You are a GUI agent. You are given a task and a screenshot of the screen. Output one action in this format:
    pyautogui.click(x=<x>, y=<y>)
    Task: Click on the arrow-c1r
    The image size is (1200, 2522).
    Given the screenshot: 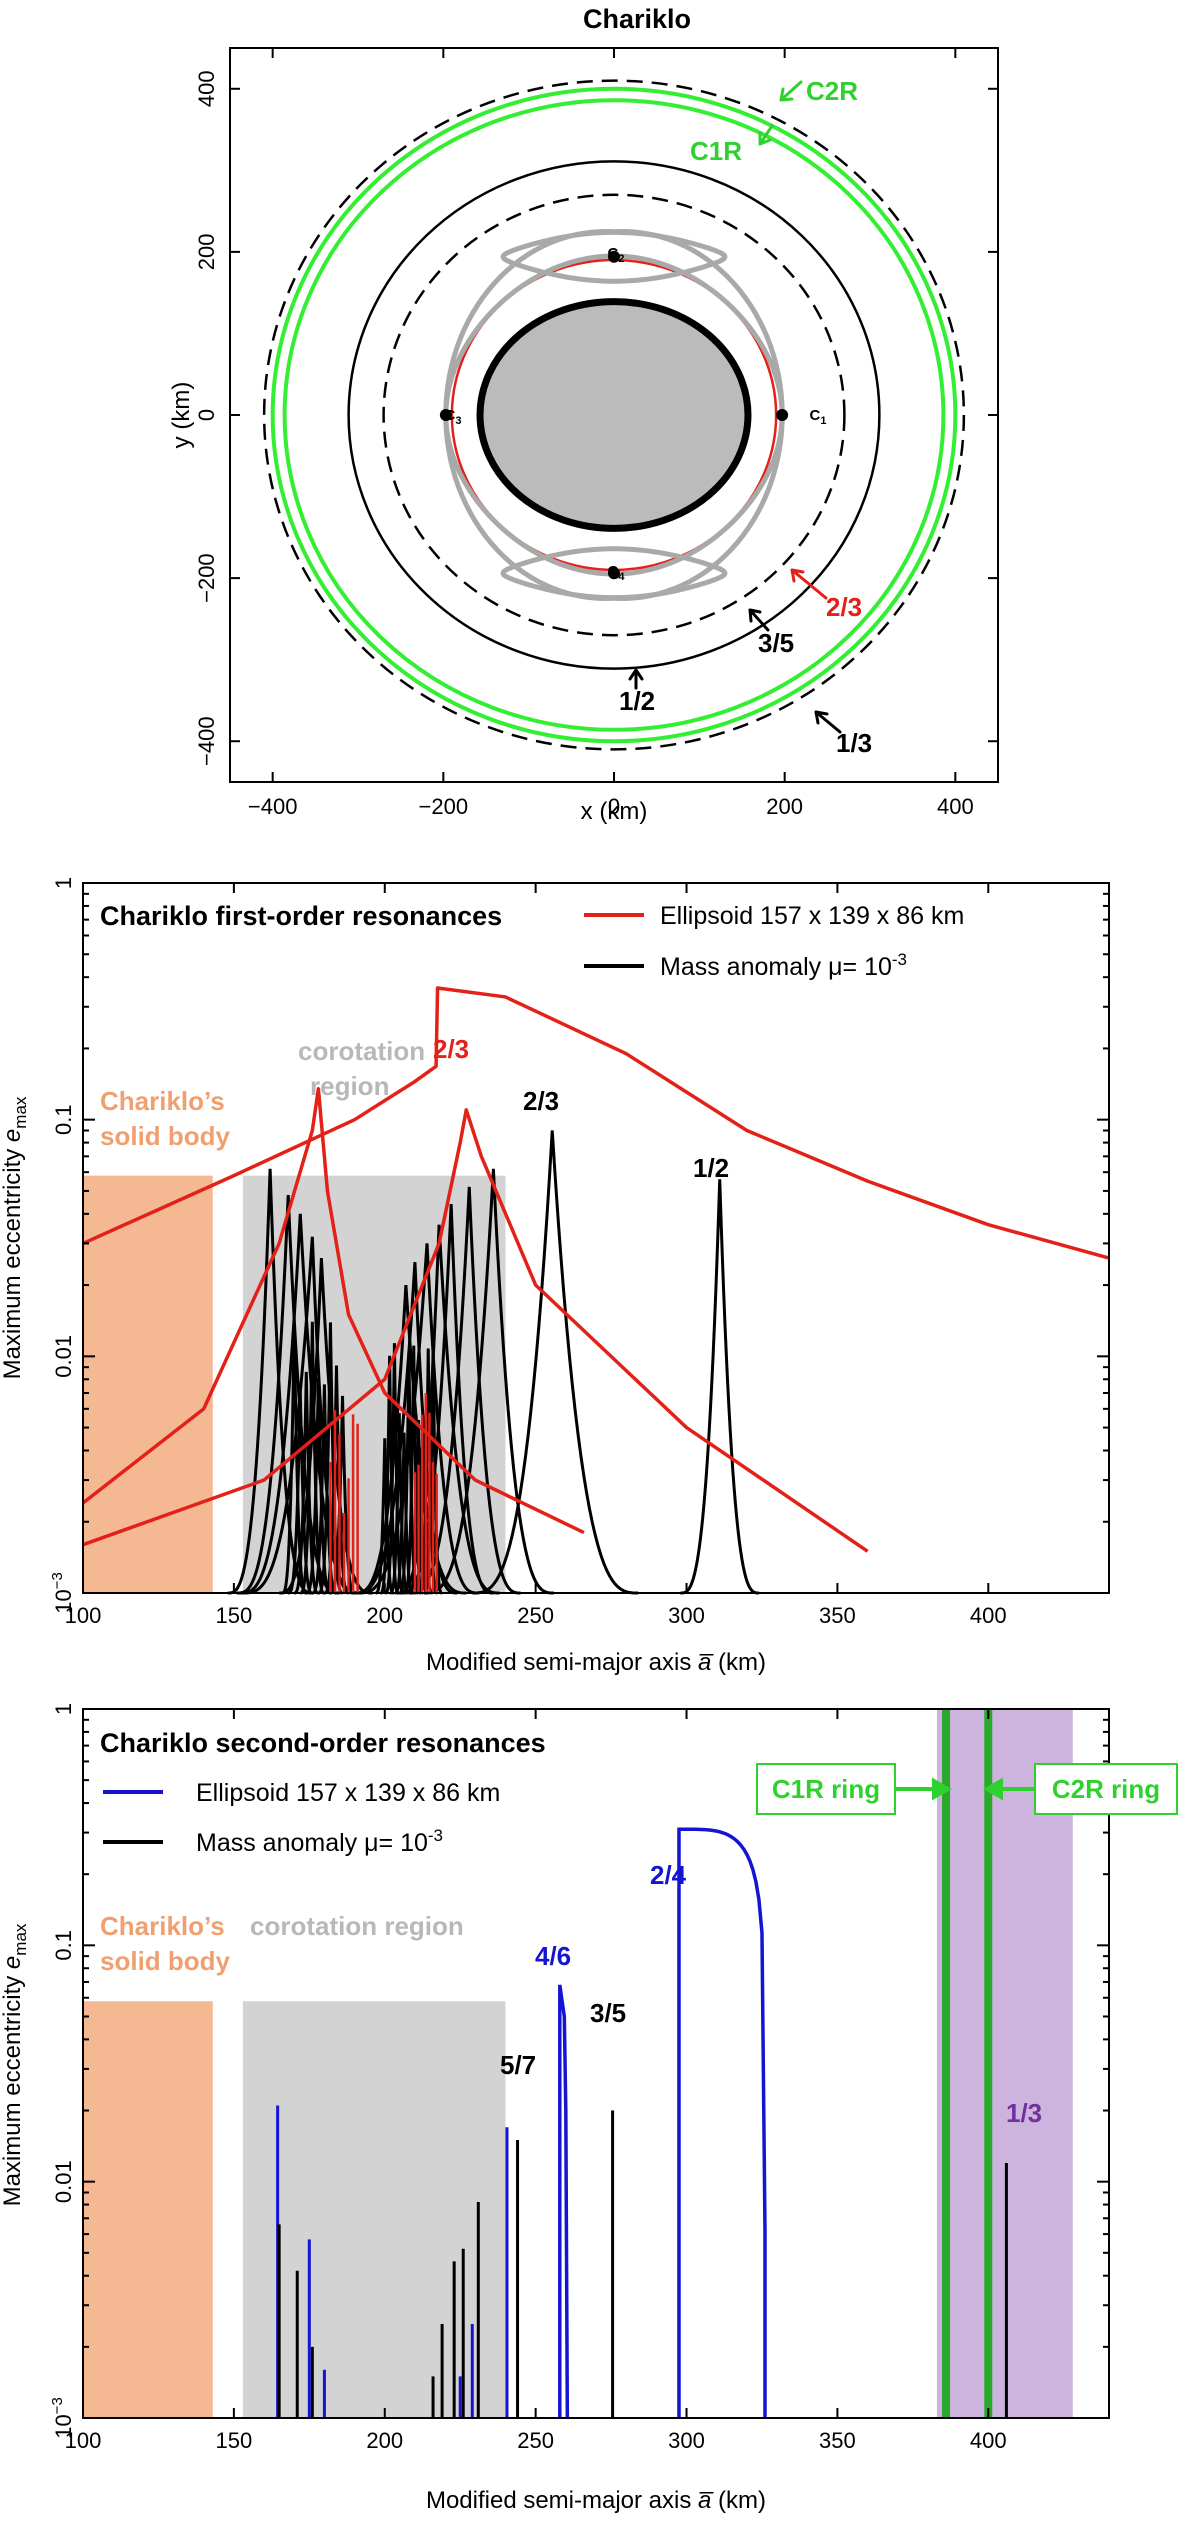 What is the action you would take?
    pyautogui.click(x=766, y=135)
    